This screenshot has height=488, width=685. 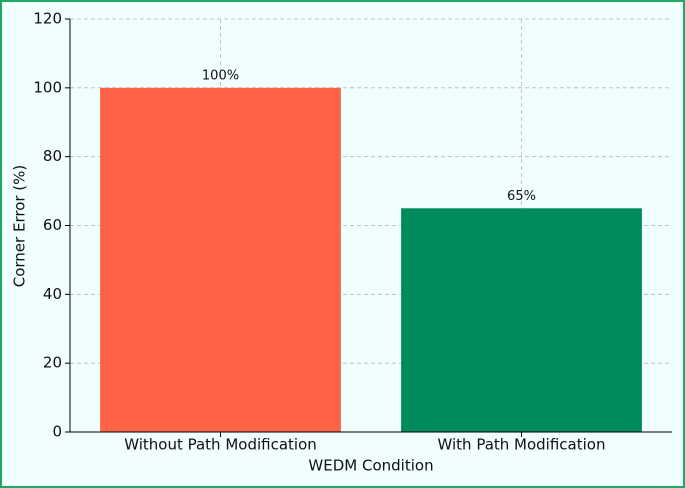 I want to click on y-tick-label: 80, so click(x=52, y=156).